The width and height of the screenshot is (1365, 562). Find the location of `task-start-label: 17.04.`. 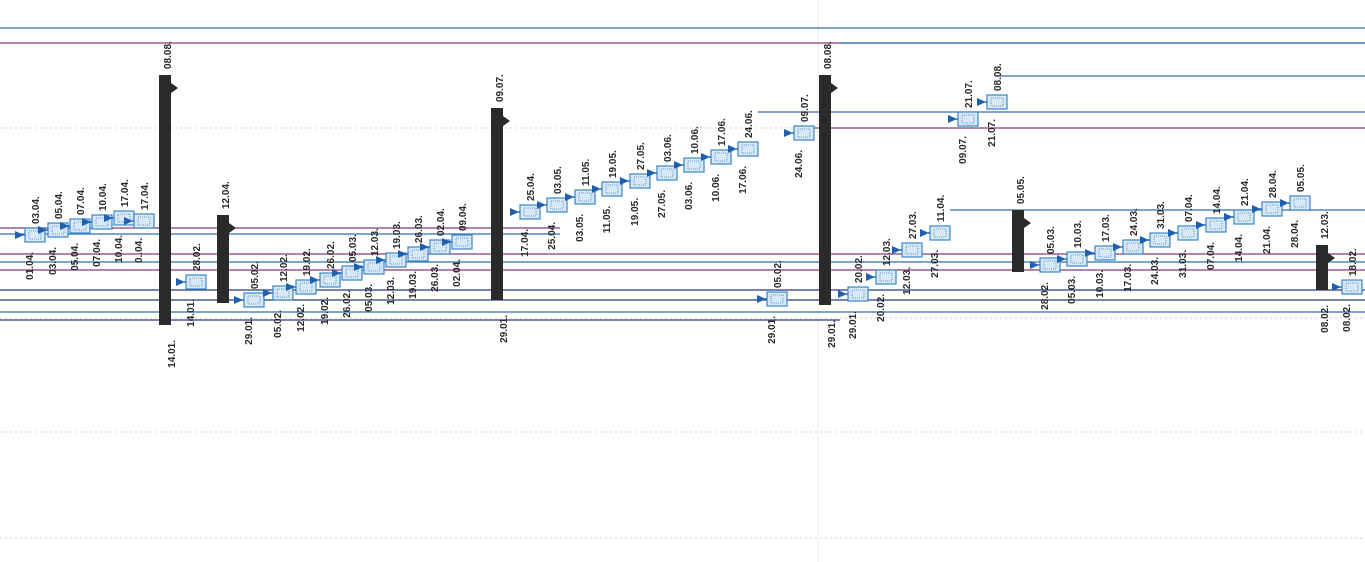

task-start-label: 17.04. is located at coordinates (525, 243).